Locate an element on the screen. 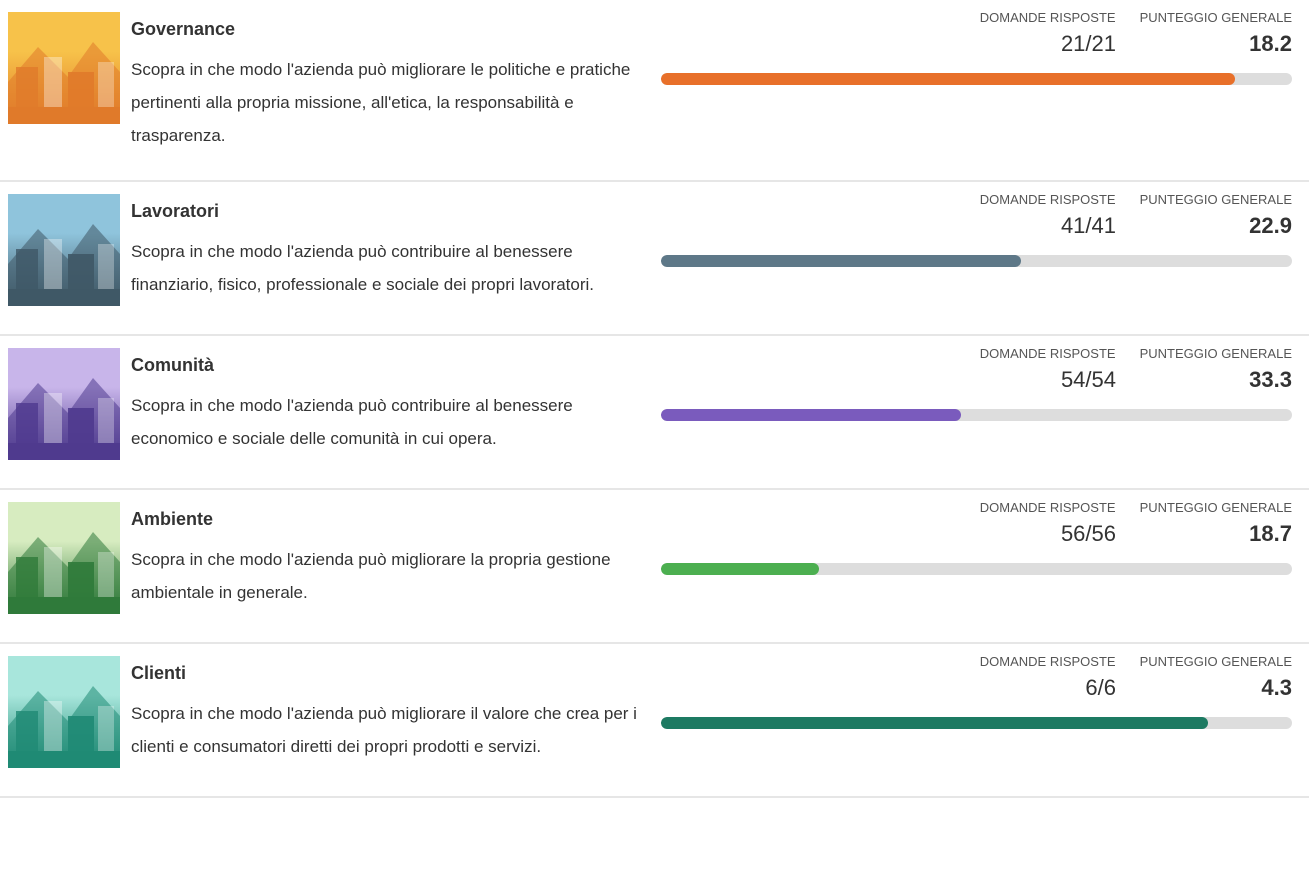 This screenshot has width=1309, height=896. score-value: 33.3 is located at coordinates (1270, 379).